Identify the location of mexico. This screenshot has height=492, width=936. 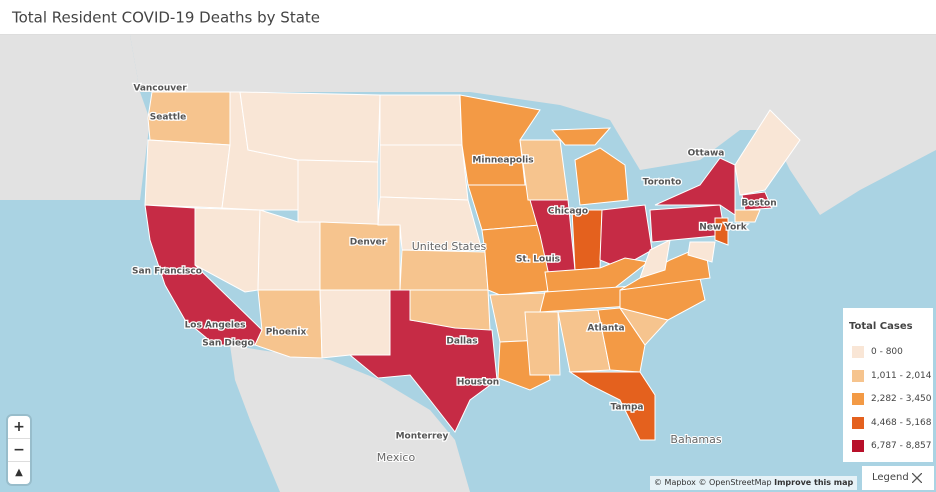
(350, 418).